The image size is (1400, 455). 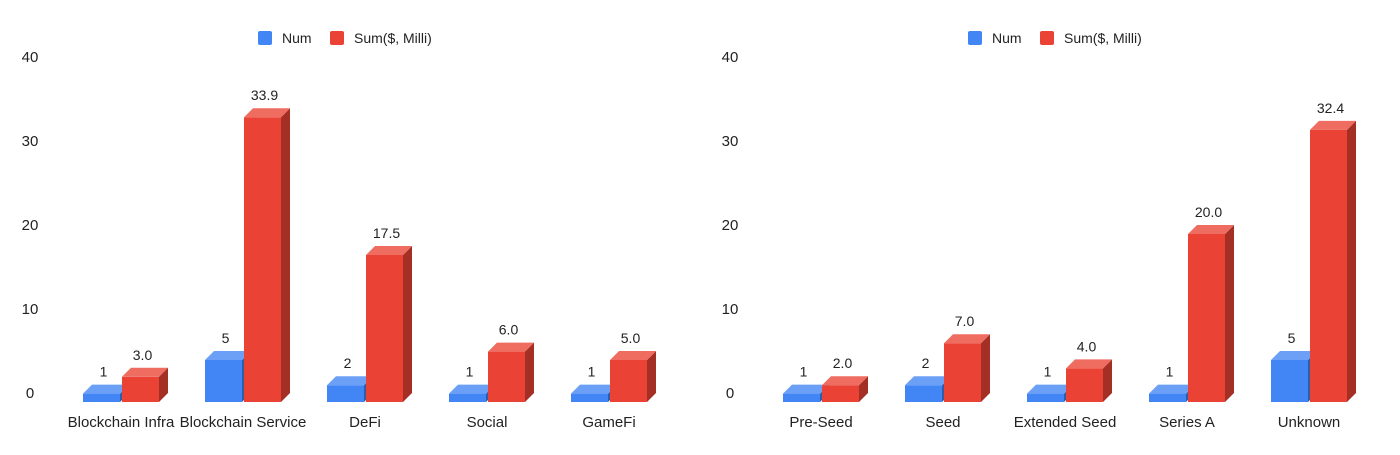 What do you see at coordinates (365, 422) in the screenshot?
I see `x-tick-label: DeFi` at bounding box center [365, 422].